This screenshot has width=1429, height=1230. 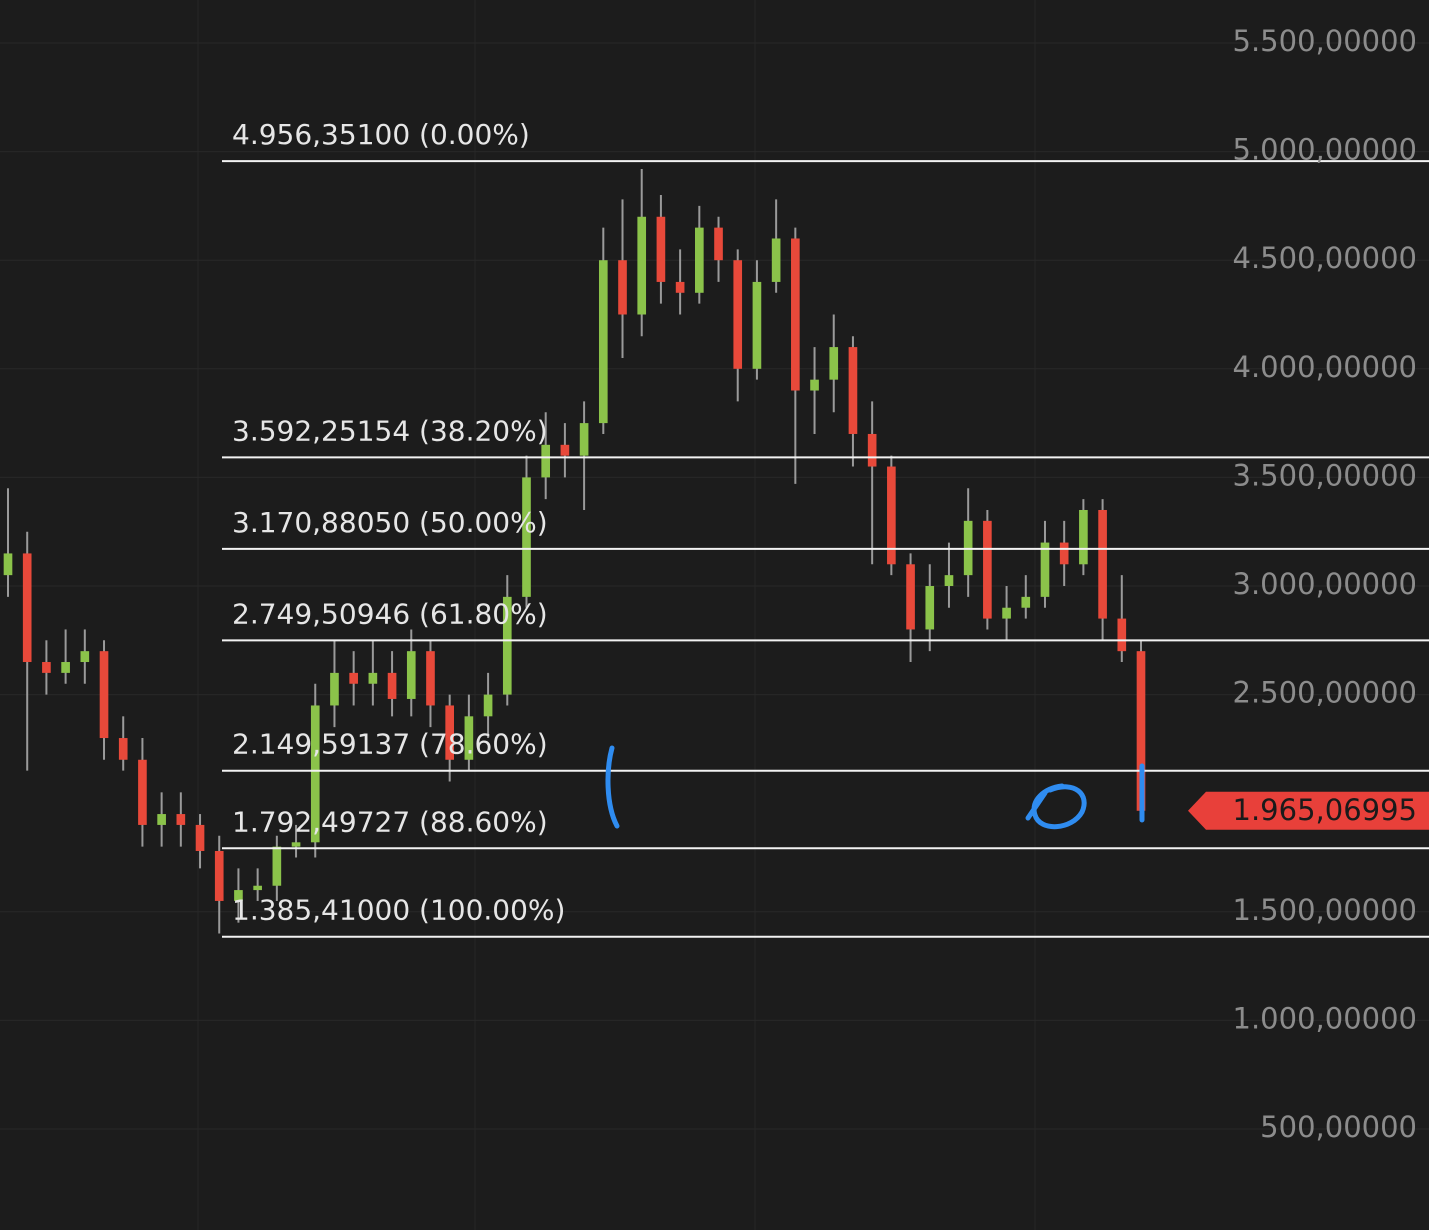 I want to click on fib-level-label: 2.149,59137 (78.60%), so click(x=390, y=744).